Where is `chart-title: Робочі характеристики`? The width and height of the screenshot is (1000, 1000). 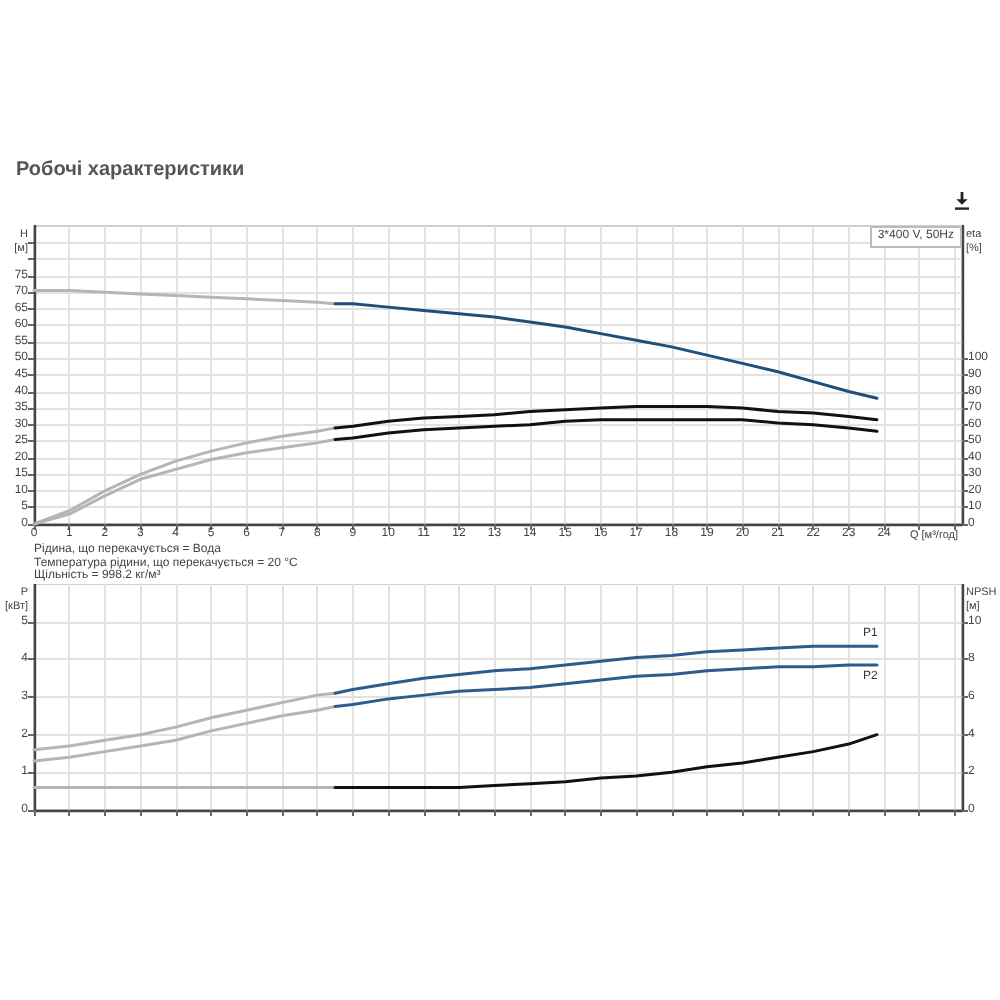
chart-title: Робочі характеристики is located at coordinates (130, 170).